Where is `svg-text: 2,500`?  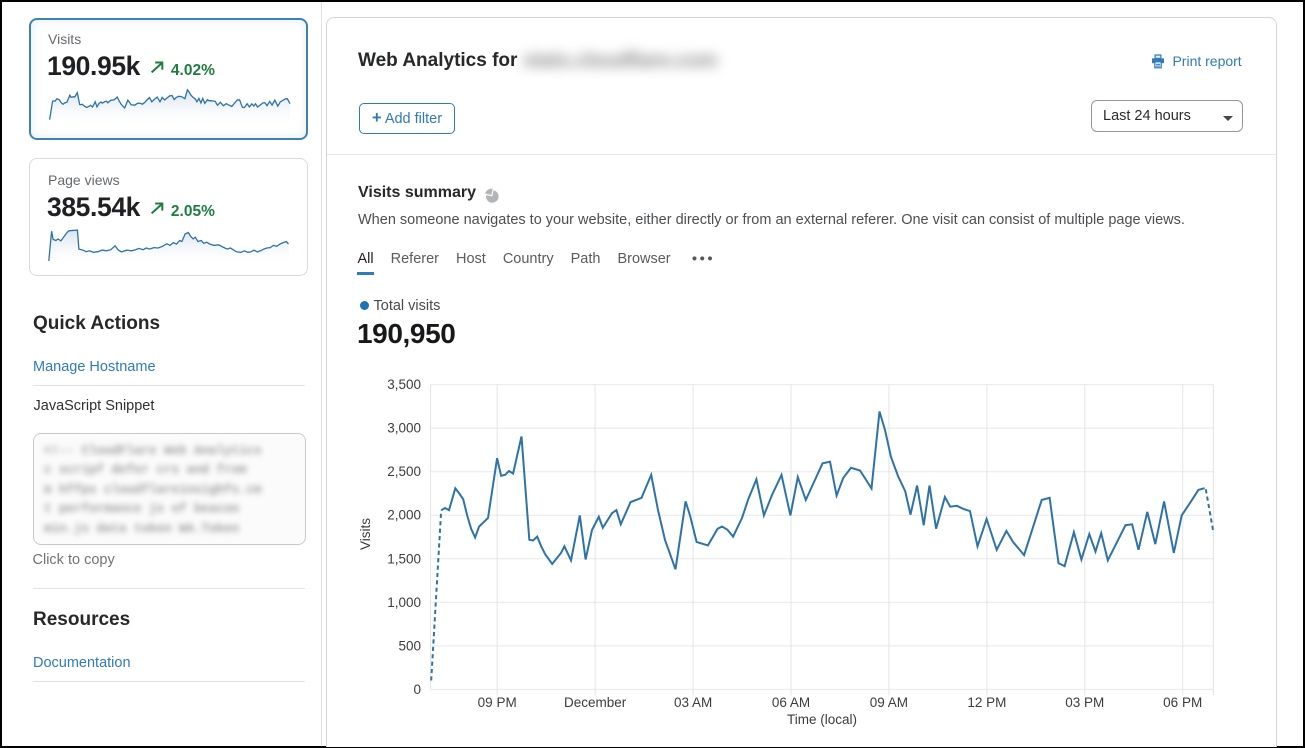
svg-text: 2,500 is located at coordinates (404, 471).